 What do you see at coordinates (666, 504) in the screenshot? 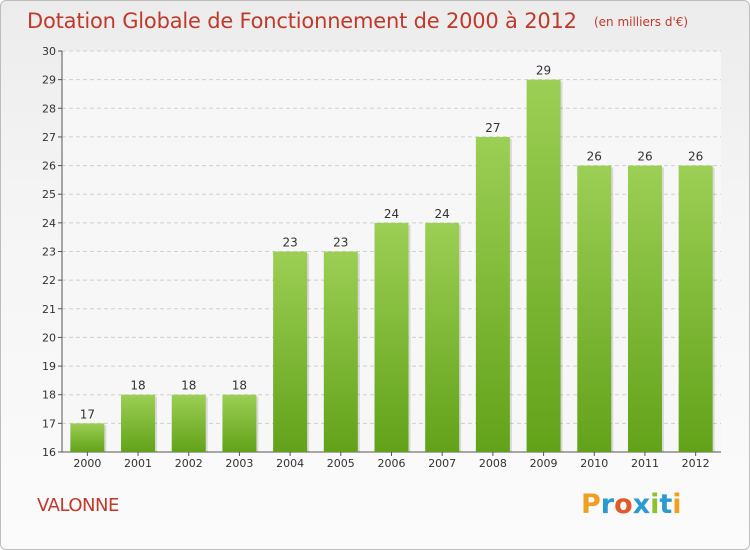
I see `logo-letter: t` at bounding box center [666, 504].